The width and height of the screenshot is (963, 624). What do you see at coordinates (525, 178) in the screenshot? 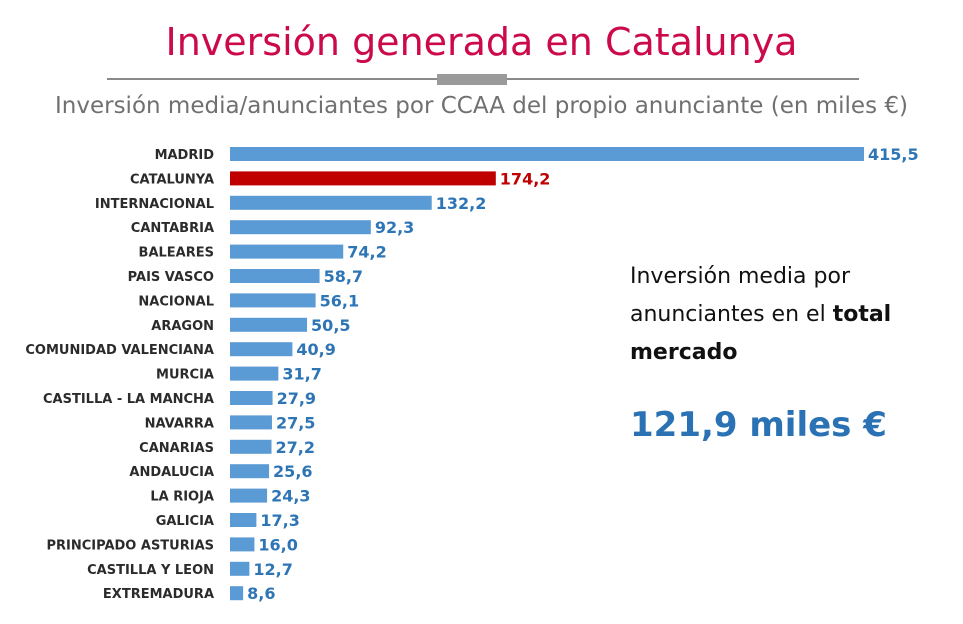
I see `value-label: 174,2` at bounding box center [525, 178].